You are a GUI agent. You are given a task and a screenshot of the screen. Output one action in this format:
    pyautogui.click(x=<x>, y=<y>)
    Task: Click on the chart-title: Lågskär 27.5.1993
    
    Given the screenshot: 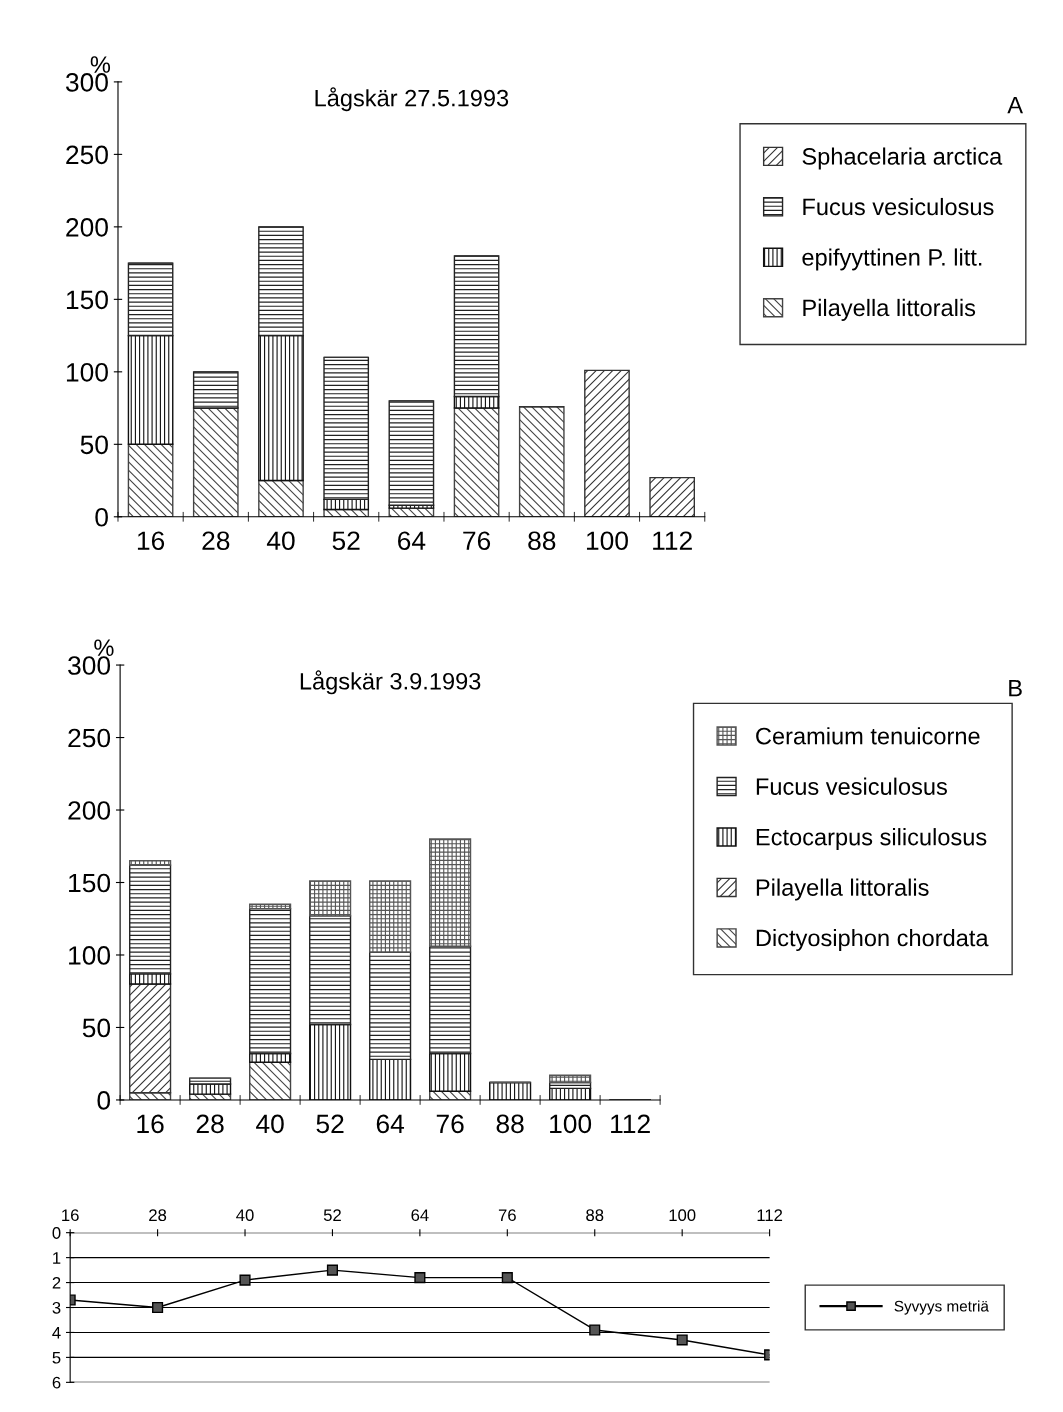 What is the action you would take?
    pyautogui.click(x=412, y=99)
    